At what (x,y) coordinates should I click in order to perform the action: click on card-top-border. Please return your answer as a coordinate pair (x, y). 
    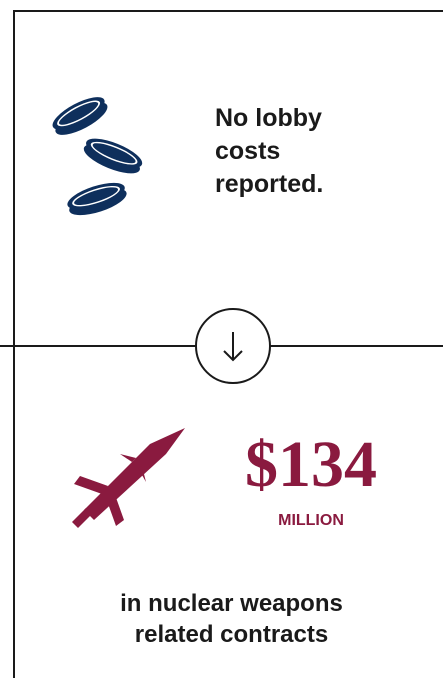
    Looking at the image, I should click on (228, 11).